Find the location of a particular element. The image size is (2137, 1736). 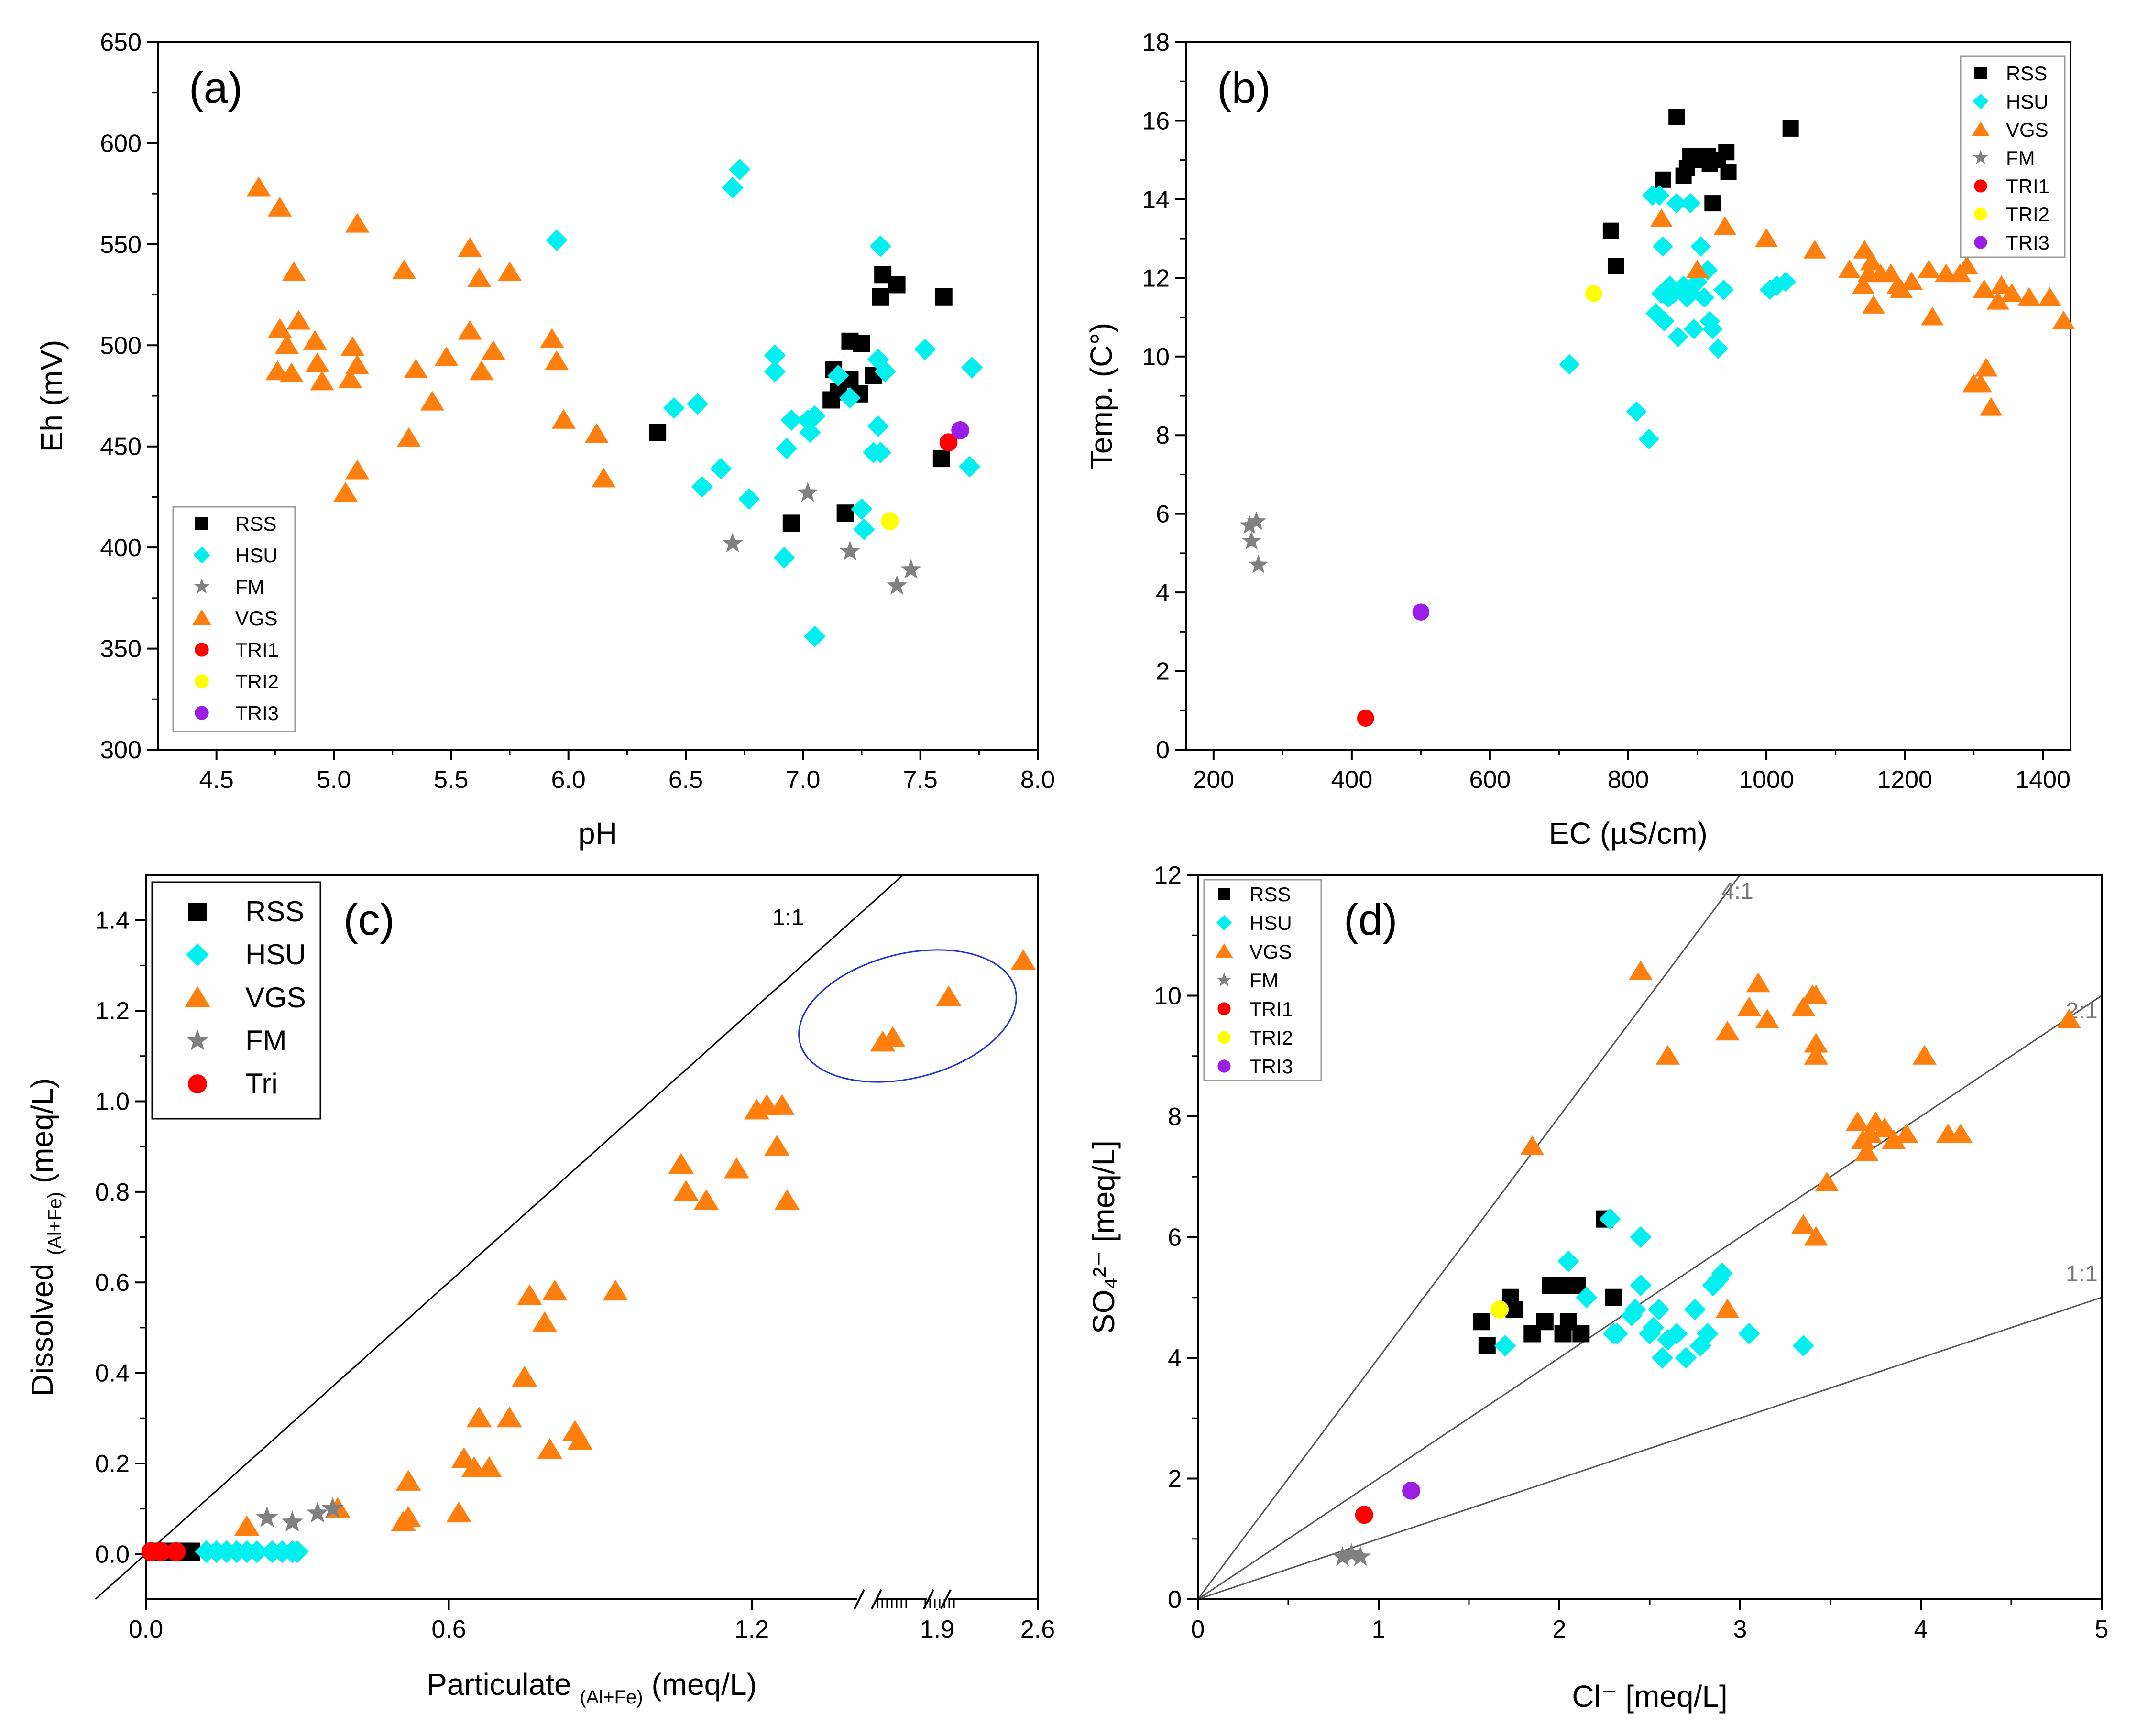

y-tick-label: 16 is located at coordinates (1156, 121).